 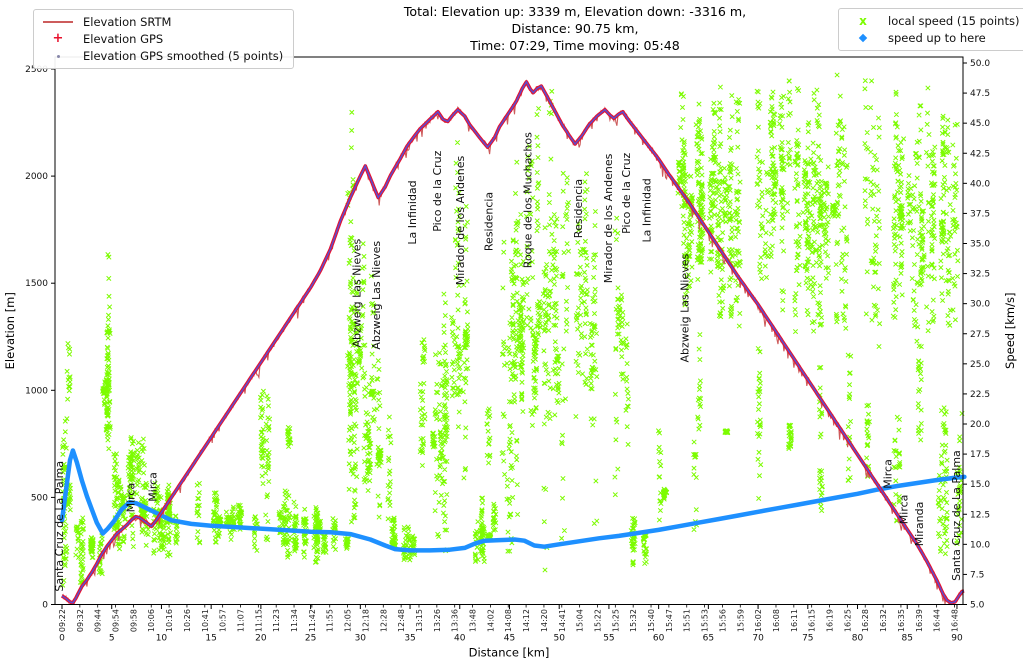 What do you see at coordinates (526, 620) in the screenshot?
I see `x-axis-time-label: 14:12` at bounding box center [526, 620].